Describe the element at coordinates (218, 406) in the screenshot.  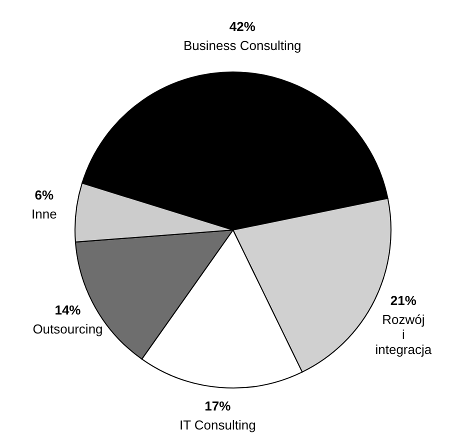
I see `data-label: 17%` at that location.